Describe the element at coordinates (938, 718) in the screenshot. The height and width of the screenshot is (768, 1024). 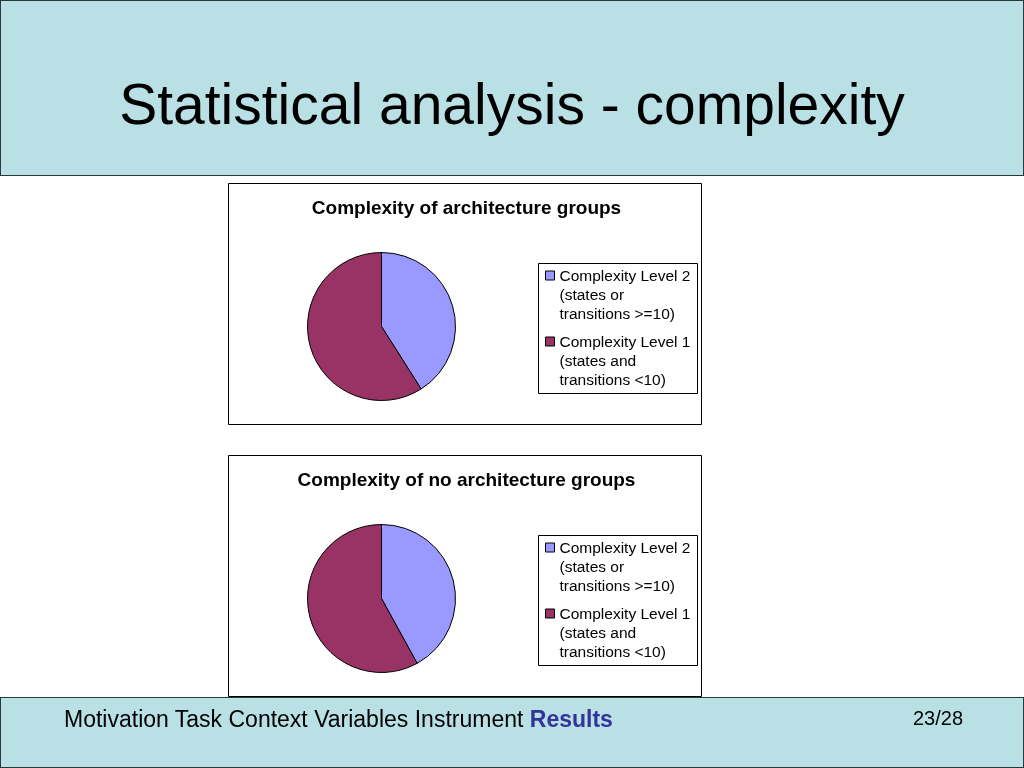
I see `text: 23/28` at that location.